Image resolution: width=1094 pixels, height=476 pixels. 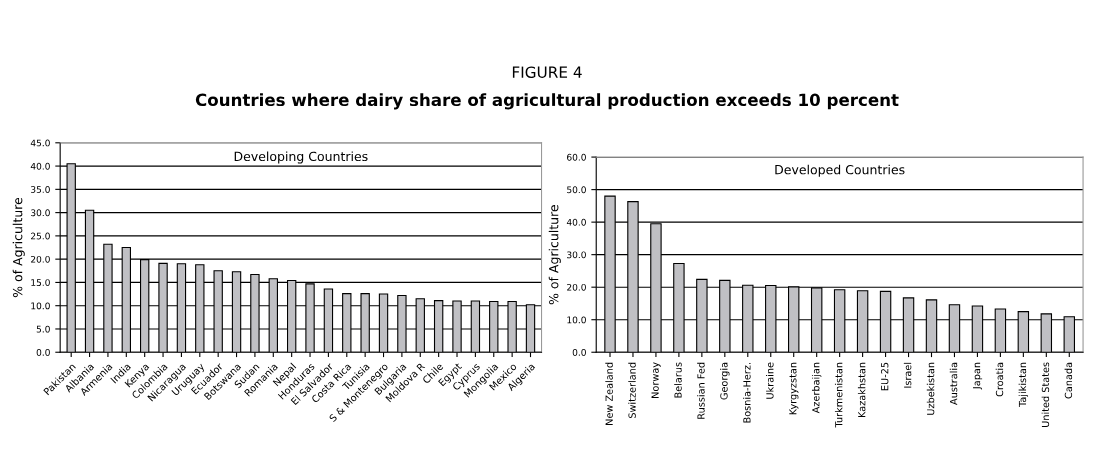 What do you see at coordinates (999, 379) in the screenshot?
I see `x-tick-label: Croatia` at bounding box center [999, 379].